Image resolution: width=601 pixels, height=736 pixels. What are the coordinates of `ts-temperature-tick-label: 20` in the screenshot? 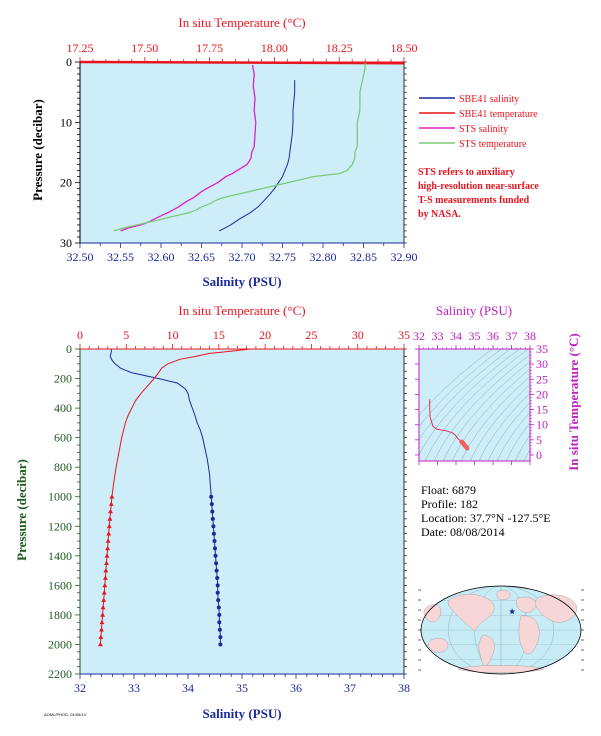 It's located at (542, 394).